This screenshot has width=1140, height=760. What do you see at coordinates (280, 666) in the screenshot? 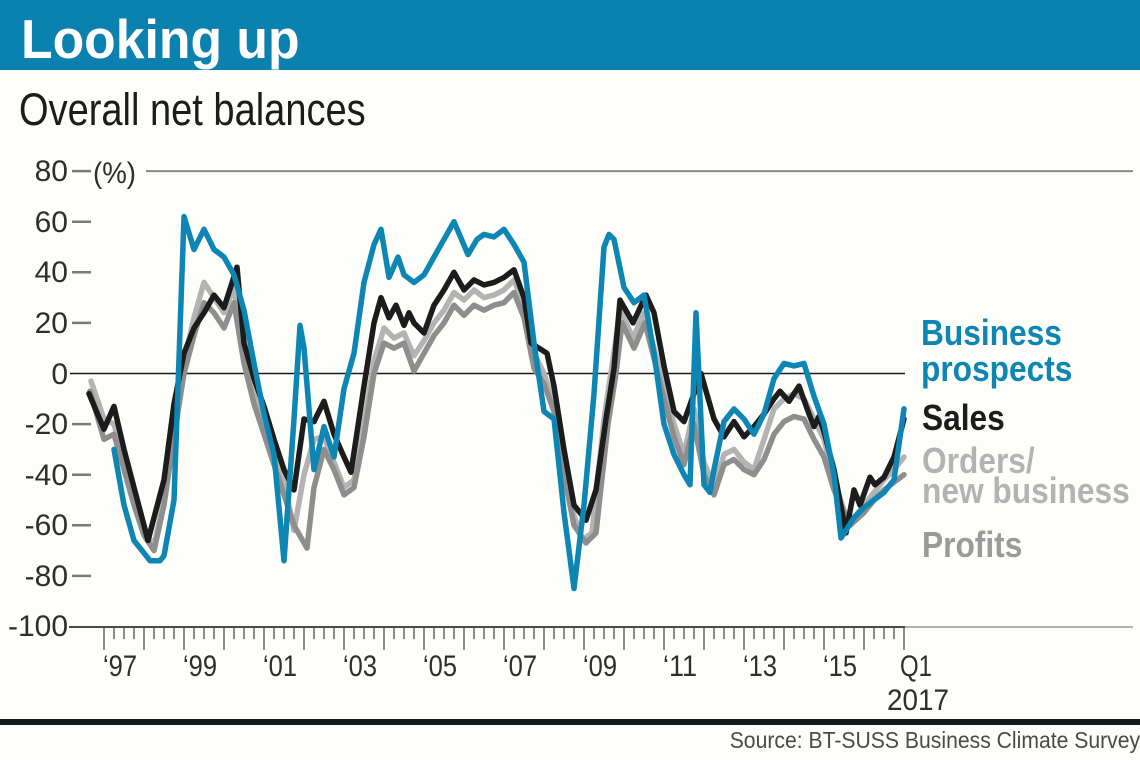
I see `svg-text: ‘01` at bounding box center [280, 666].